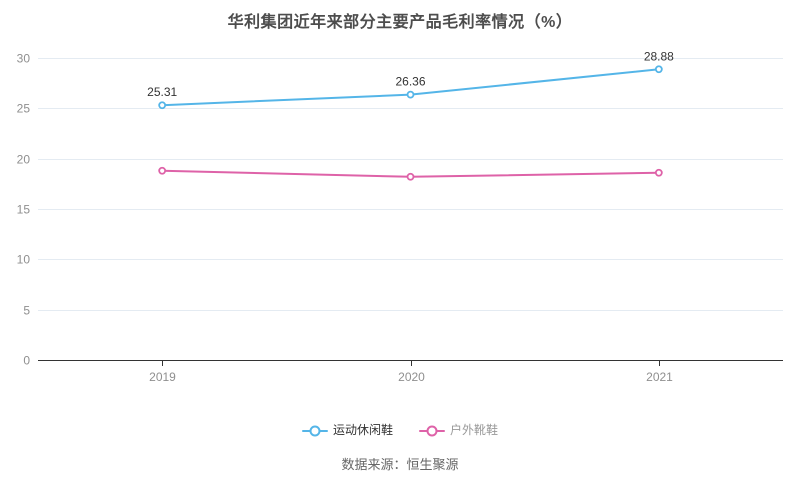 The image size is (800, 501). Describe the element at coordinates (26, 311) in the screenshot. I see `y-axis-tick-label: 5` at that location.